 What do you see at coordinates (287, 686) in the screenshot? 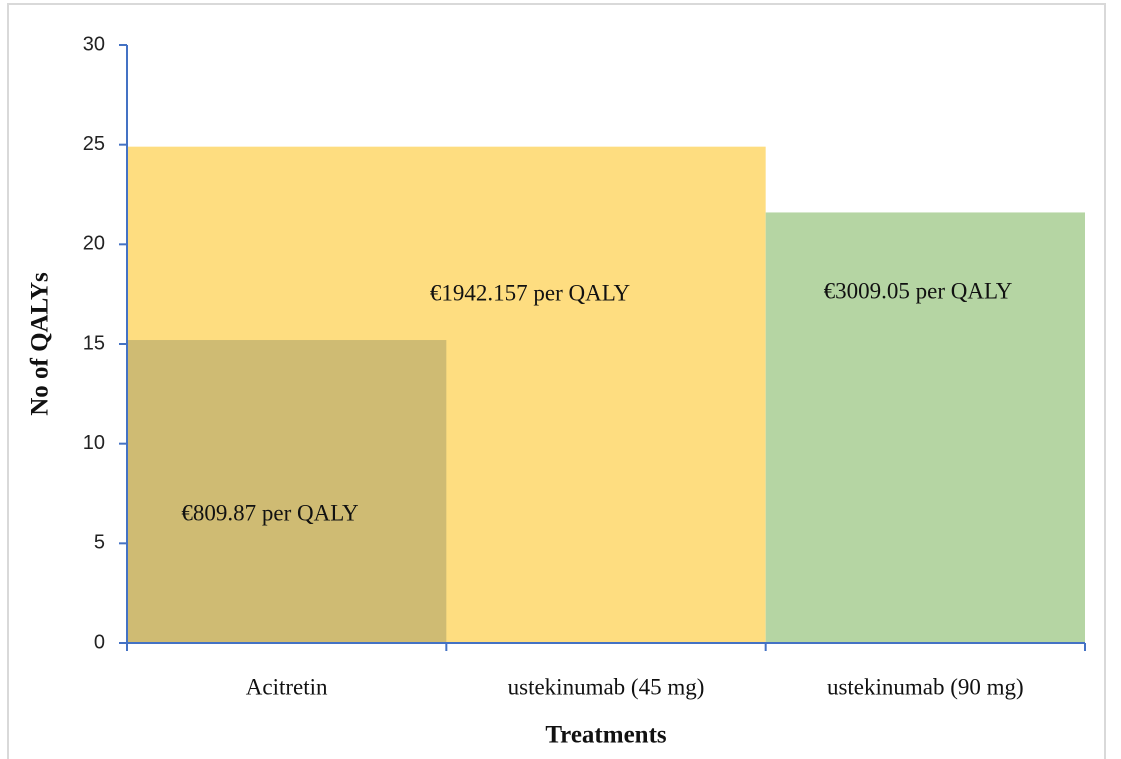
I see `x-tick-label: Acitretin` at bounding box center [287, 686].